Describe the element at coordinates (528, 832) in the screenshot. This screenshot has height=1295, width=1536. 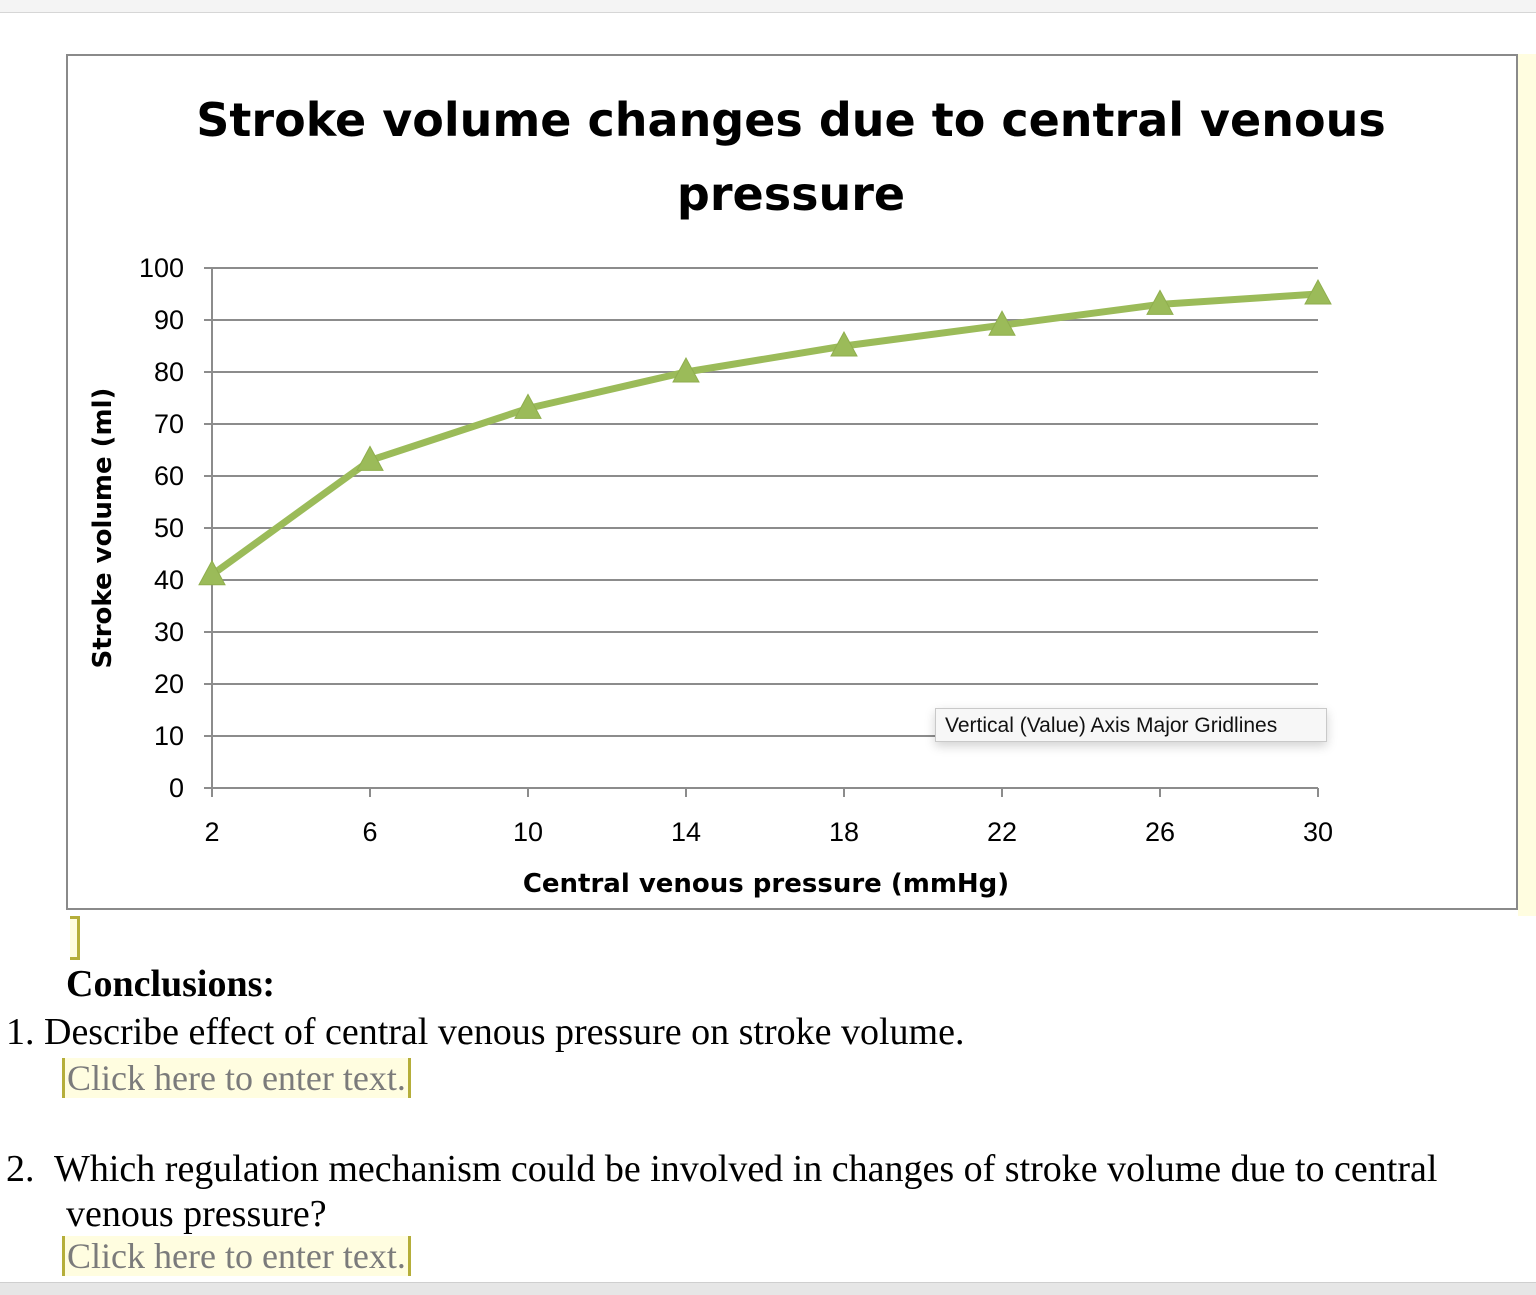
I see `x-tick-label-10: 10` at that location.